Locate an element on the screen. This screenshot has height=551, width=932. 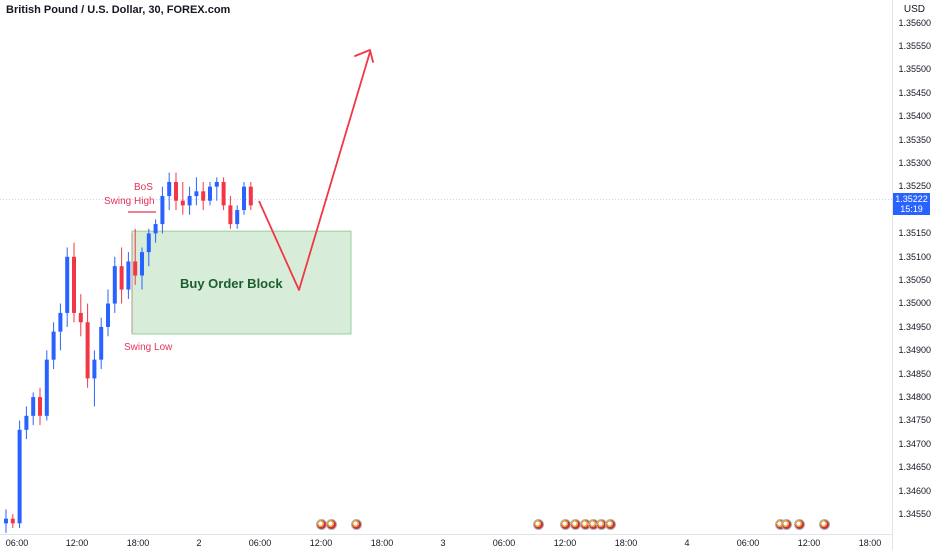
price-tick: 1.35400 is located at coordinates (914, 116).